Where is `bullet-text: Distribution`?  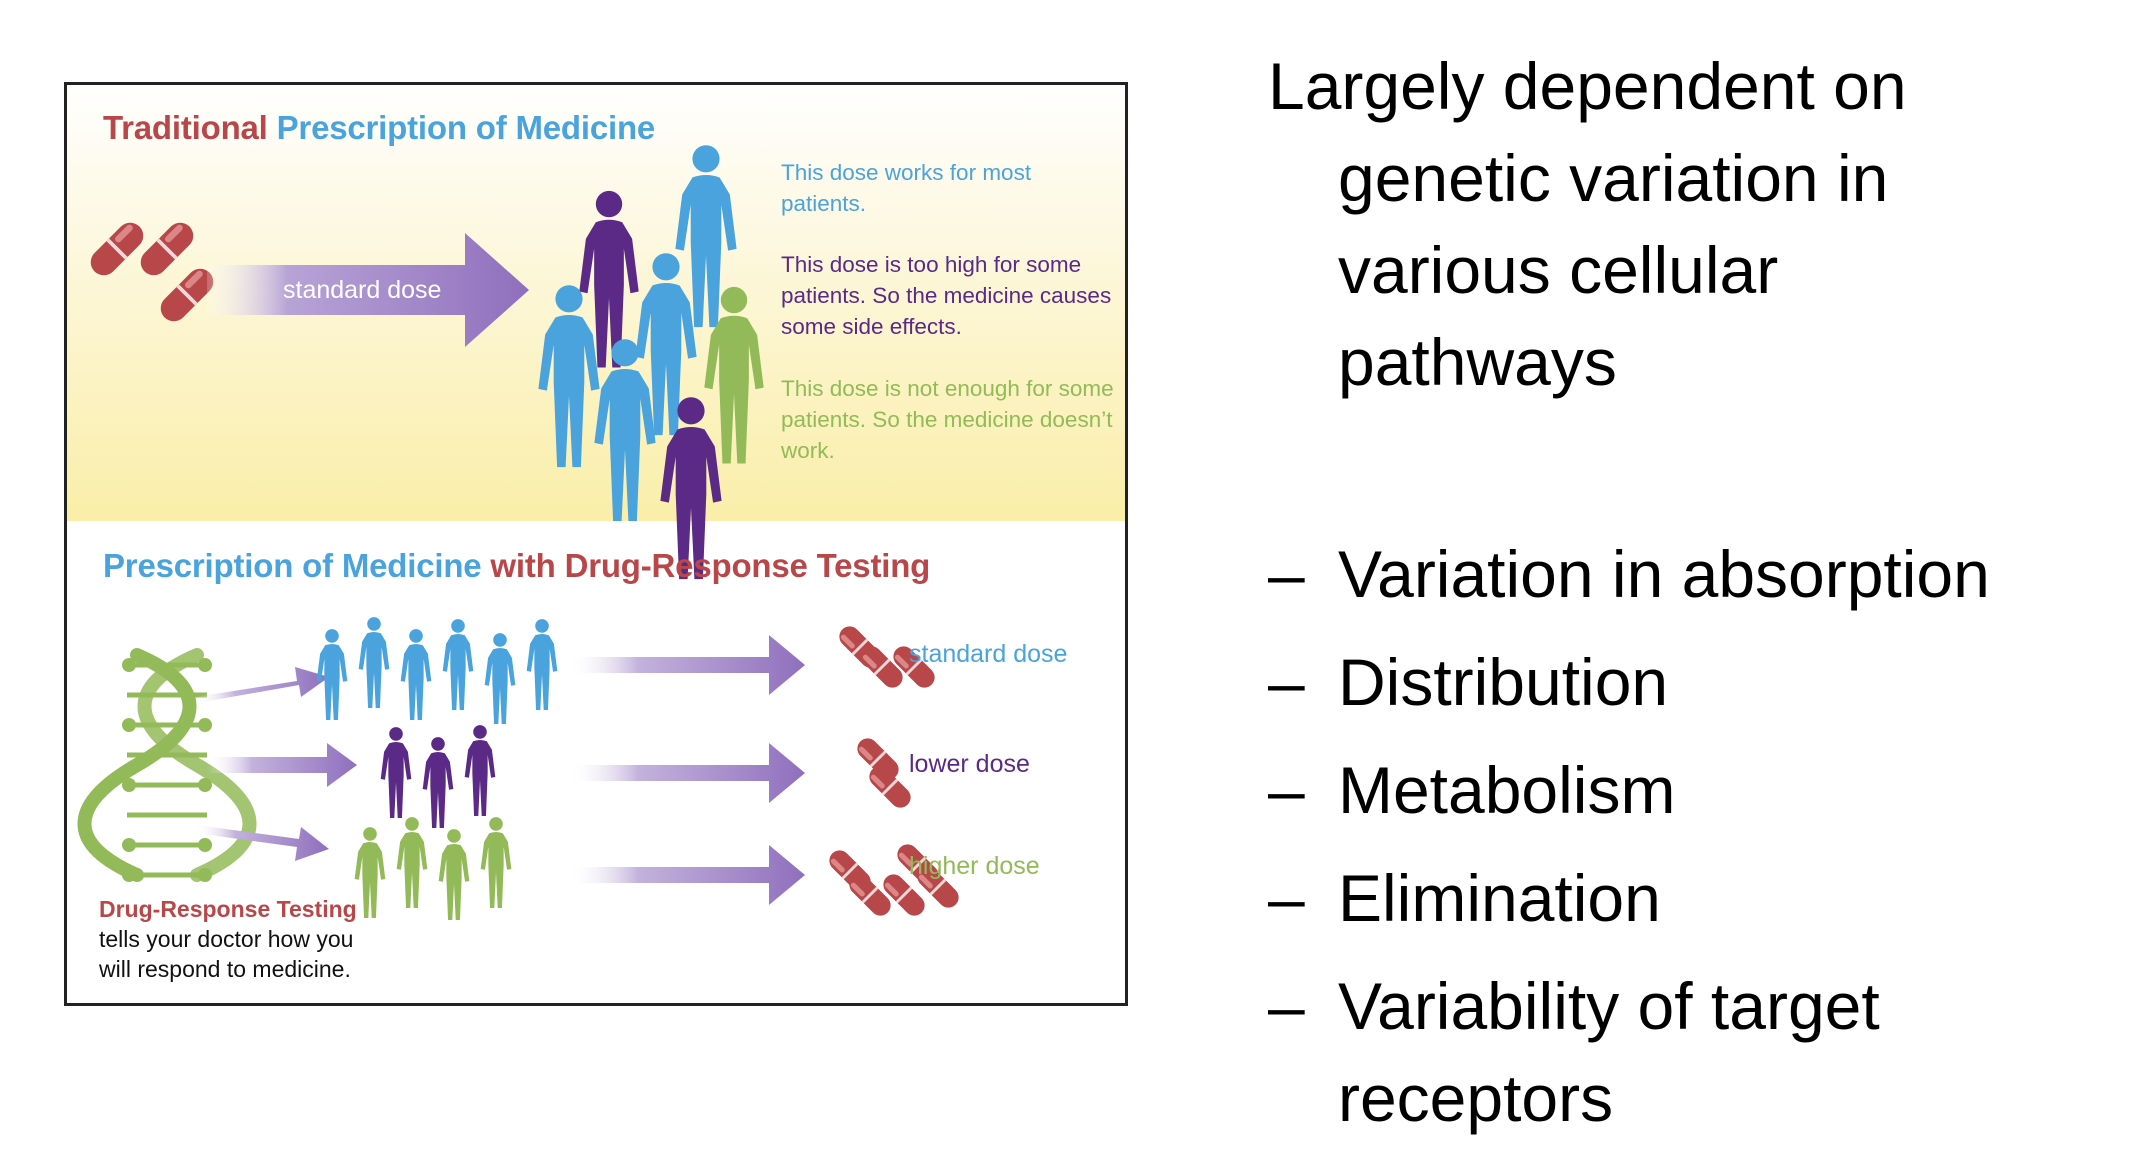
bullet-text: Distribution is located at coordinates (1503, 682).